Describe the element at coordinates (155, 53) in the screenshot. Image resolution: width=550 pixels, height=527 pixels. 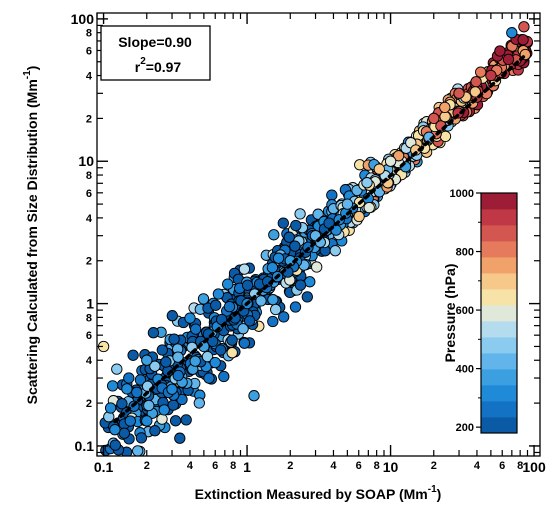
I see `stats-box` at that location.